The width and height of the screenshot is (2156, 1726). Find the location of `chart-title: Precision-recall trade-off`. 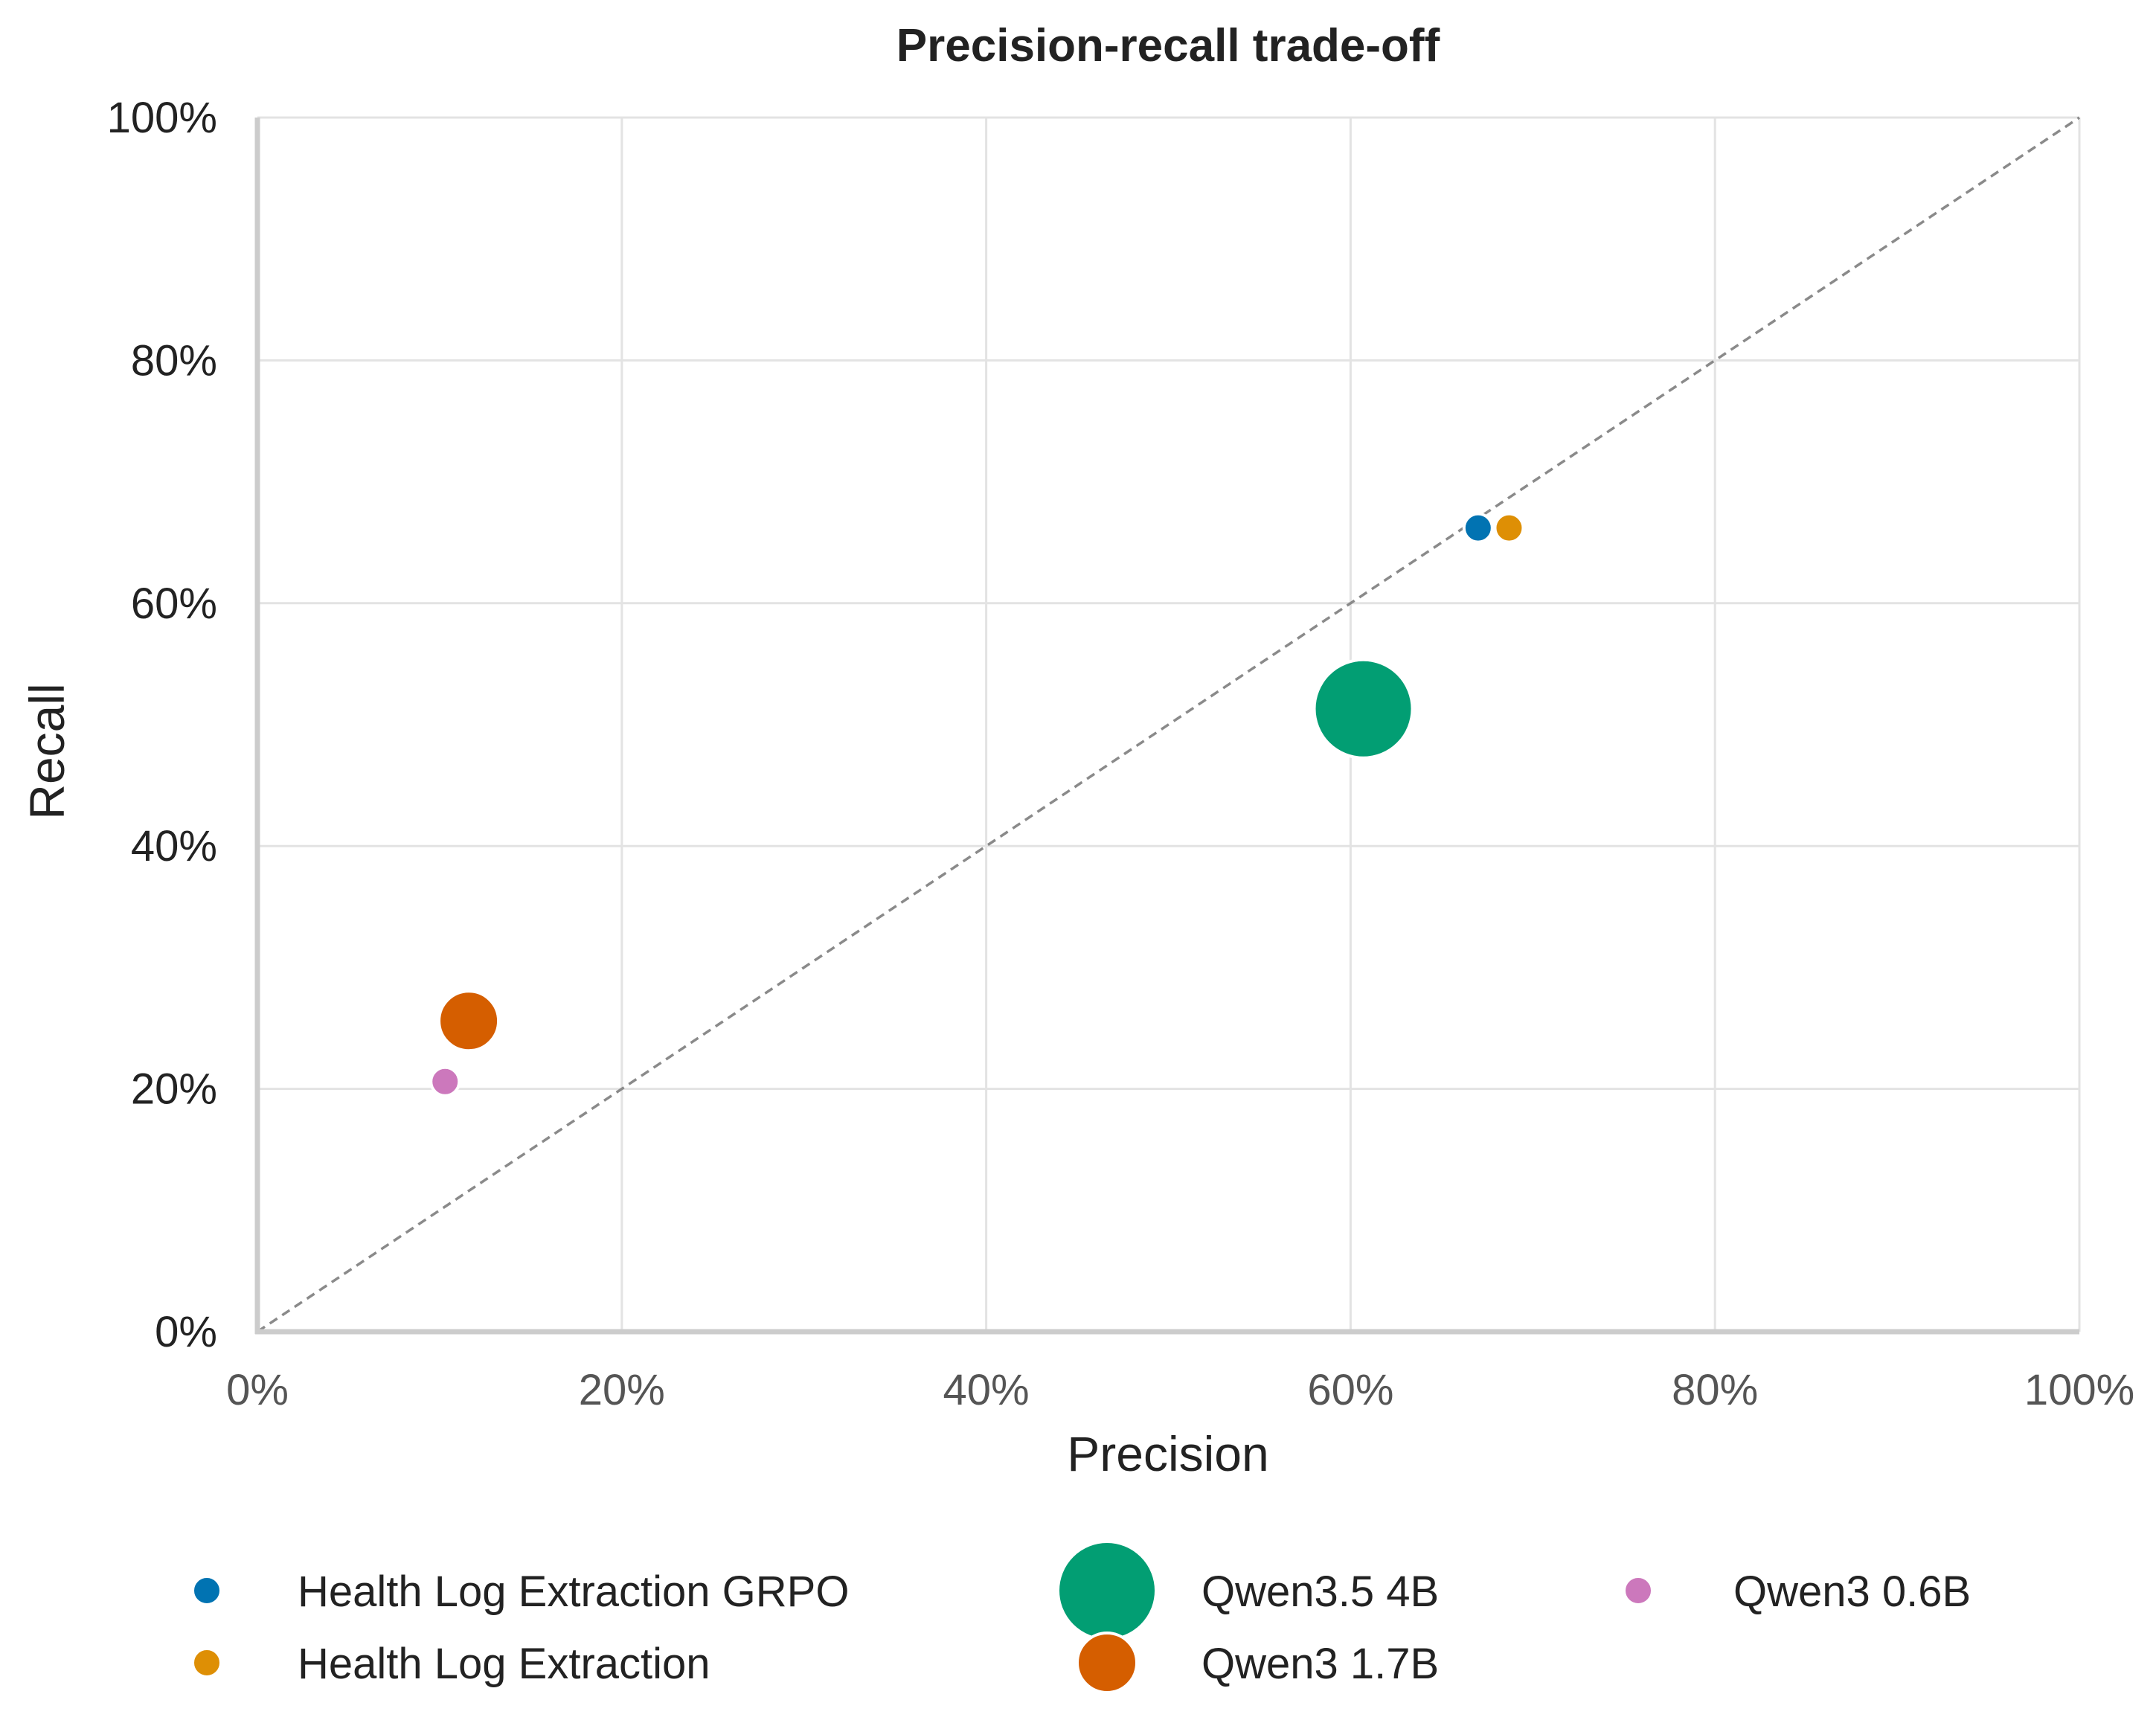

chart-title: Precision-recall trade-off is located at coordinates (1168, 45).